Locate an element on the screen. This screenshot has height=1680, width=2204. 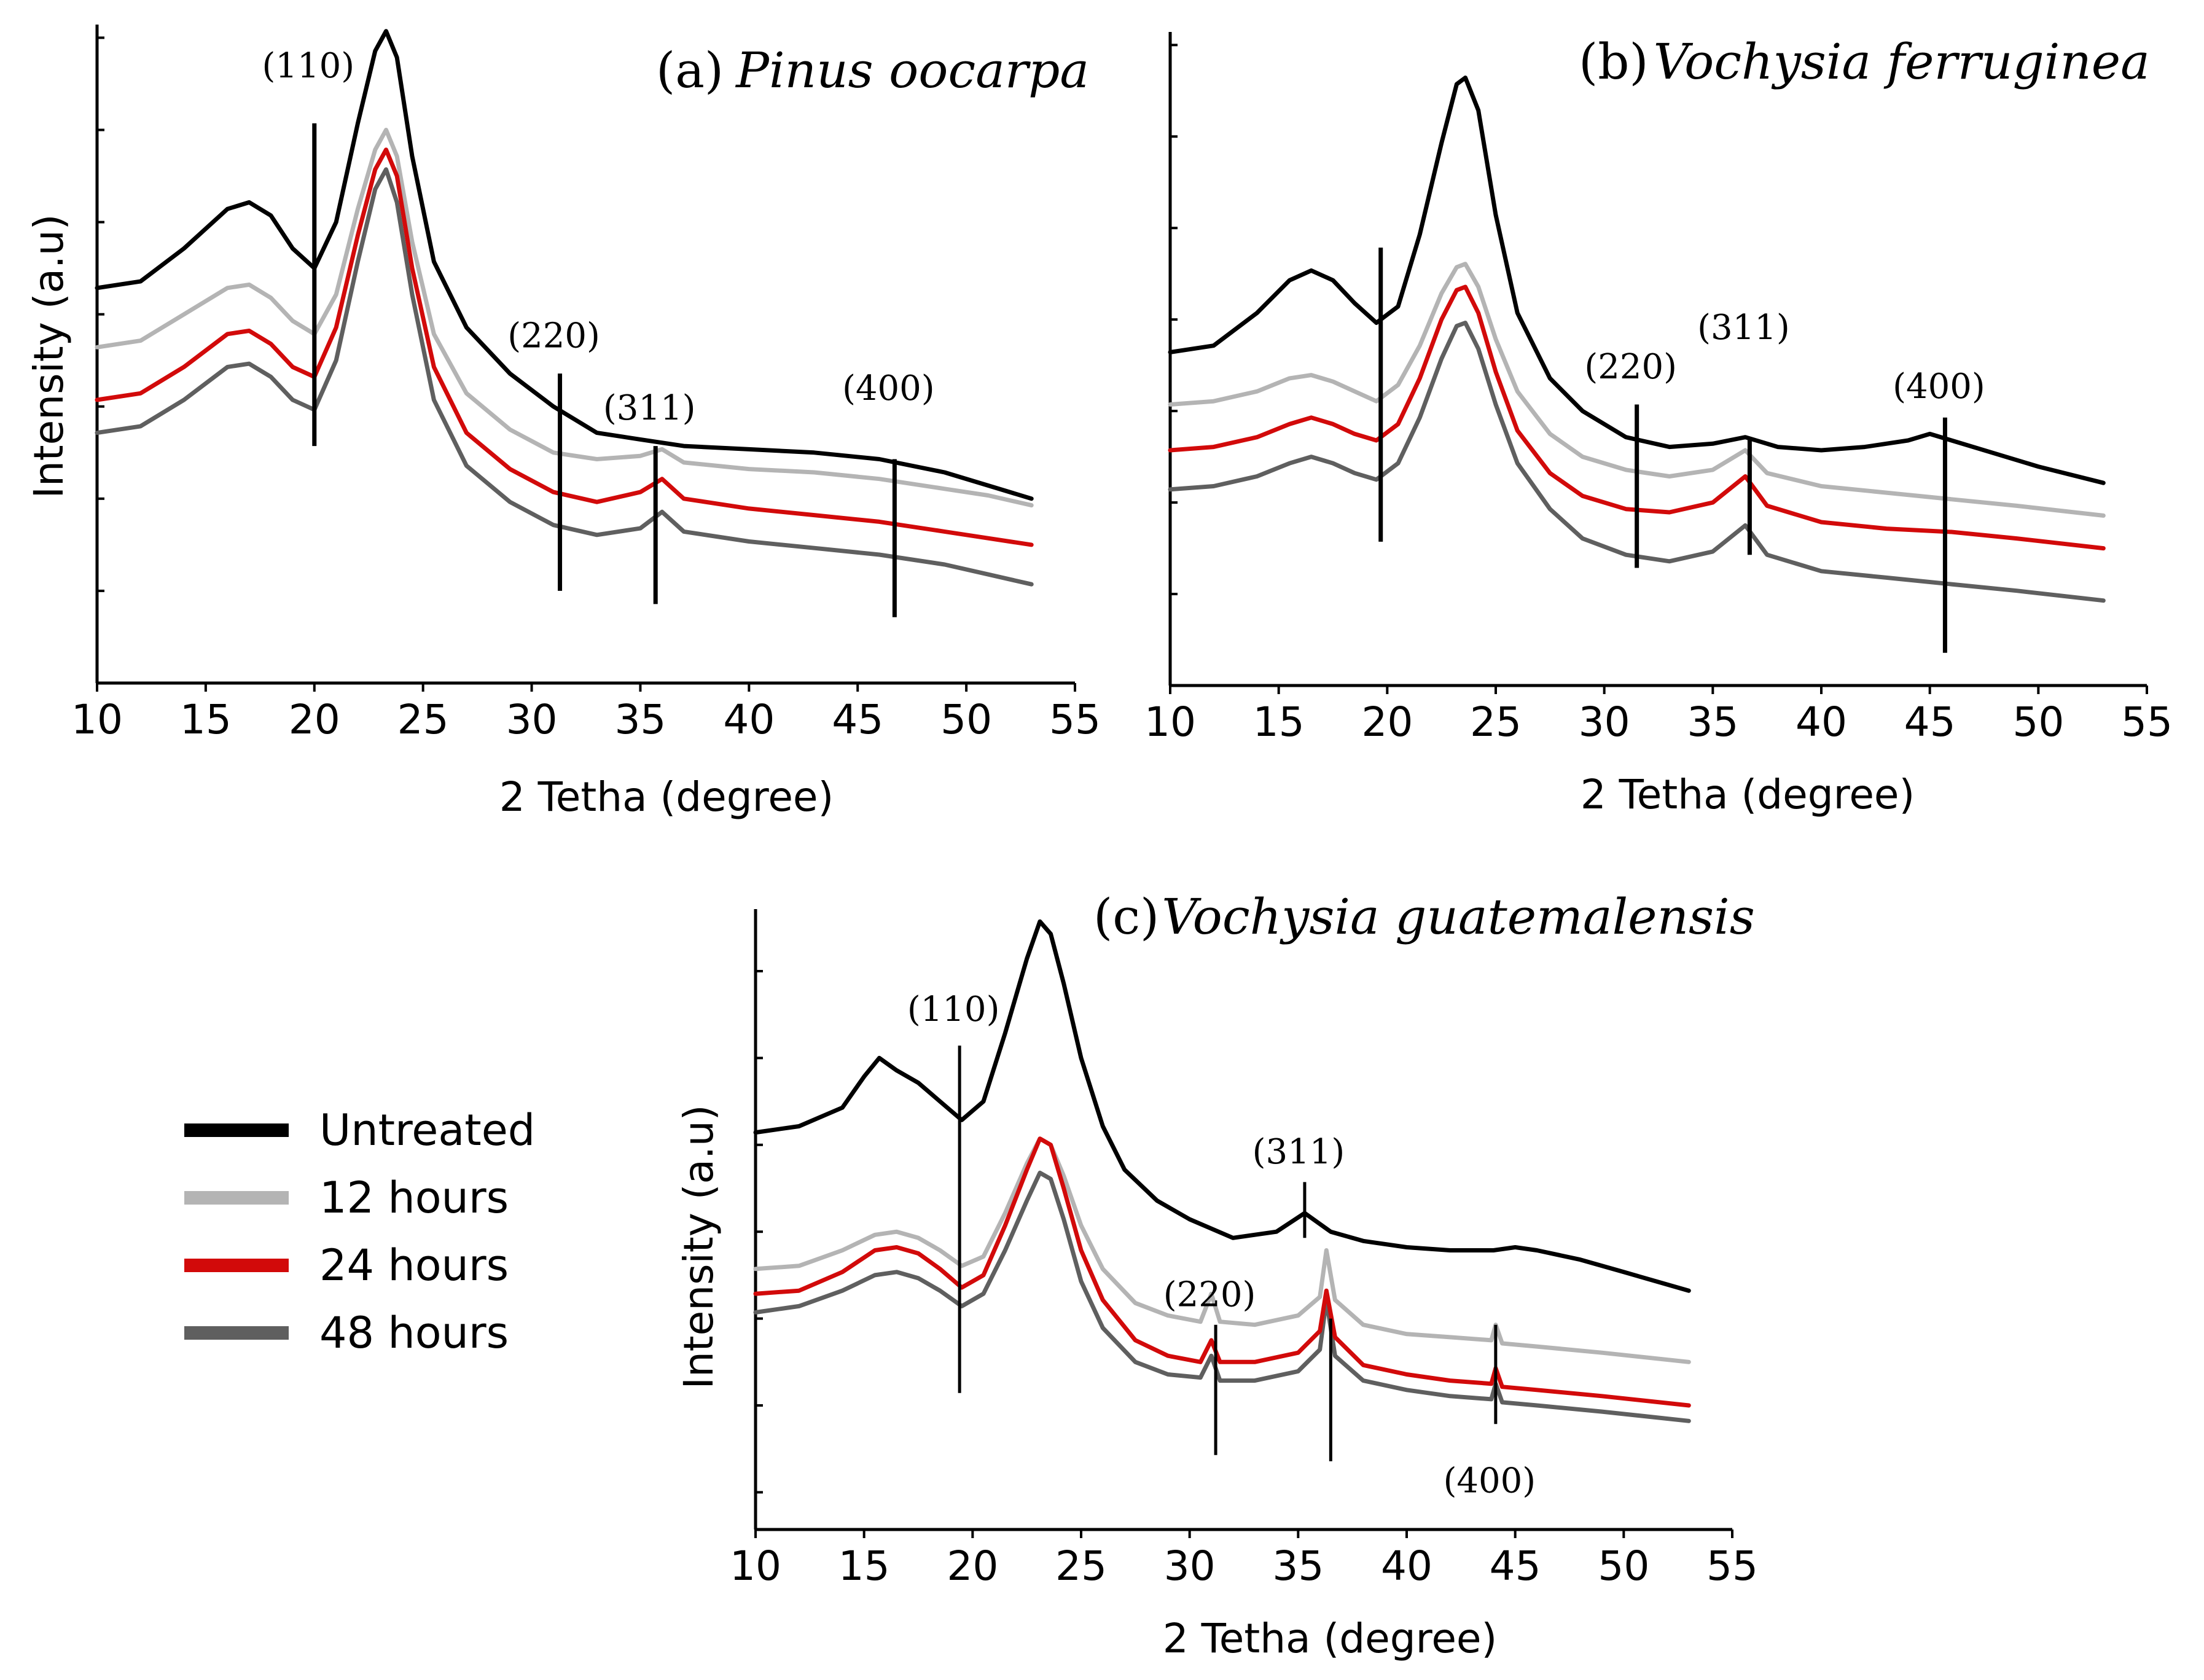
panel-b-xlabel: 2 Tetha (degree) is located at coordinates (1748, 794).